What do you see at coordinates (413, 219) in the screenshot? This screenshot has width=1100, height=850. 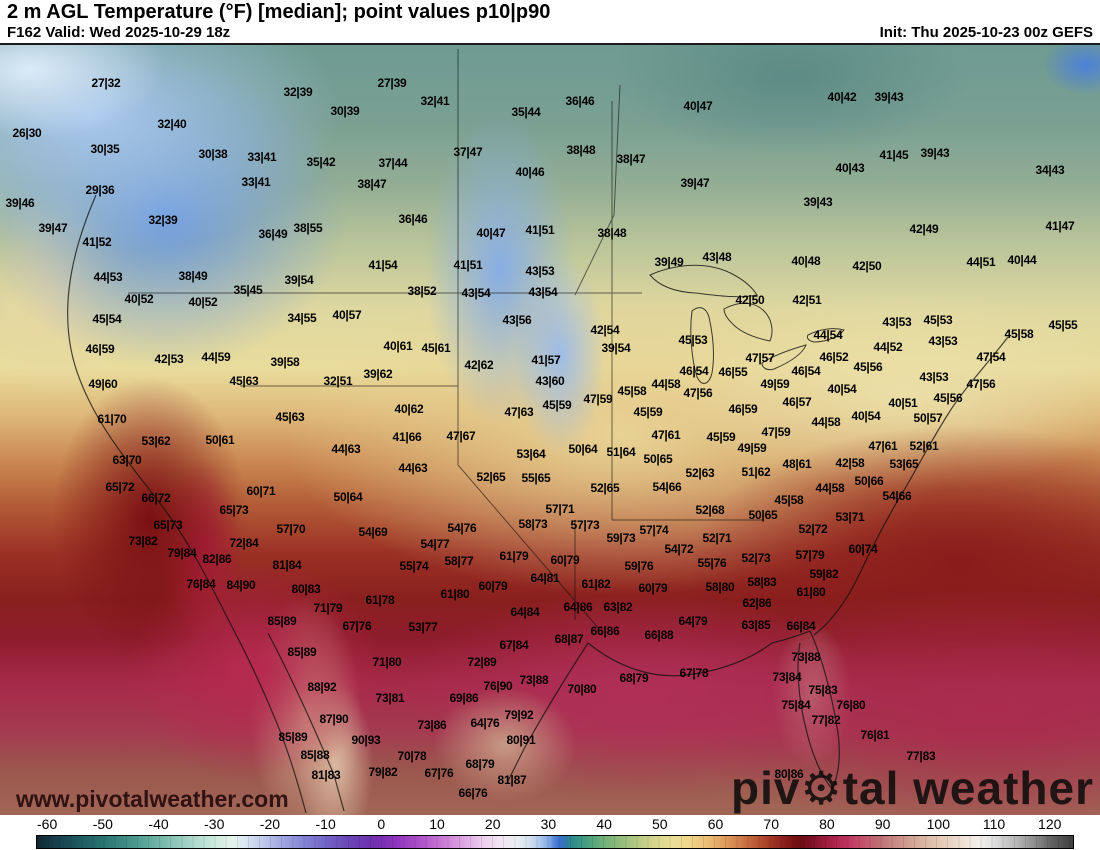 I see `point-value: 36|46` at bounding box center [413, 219].